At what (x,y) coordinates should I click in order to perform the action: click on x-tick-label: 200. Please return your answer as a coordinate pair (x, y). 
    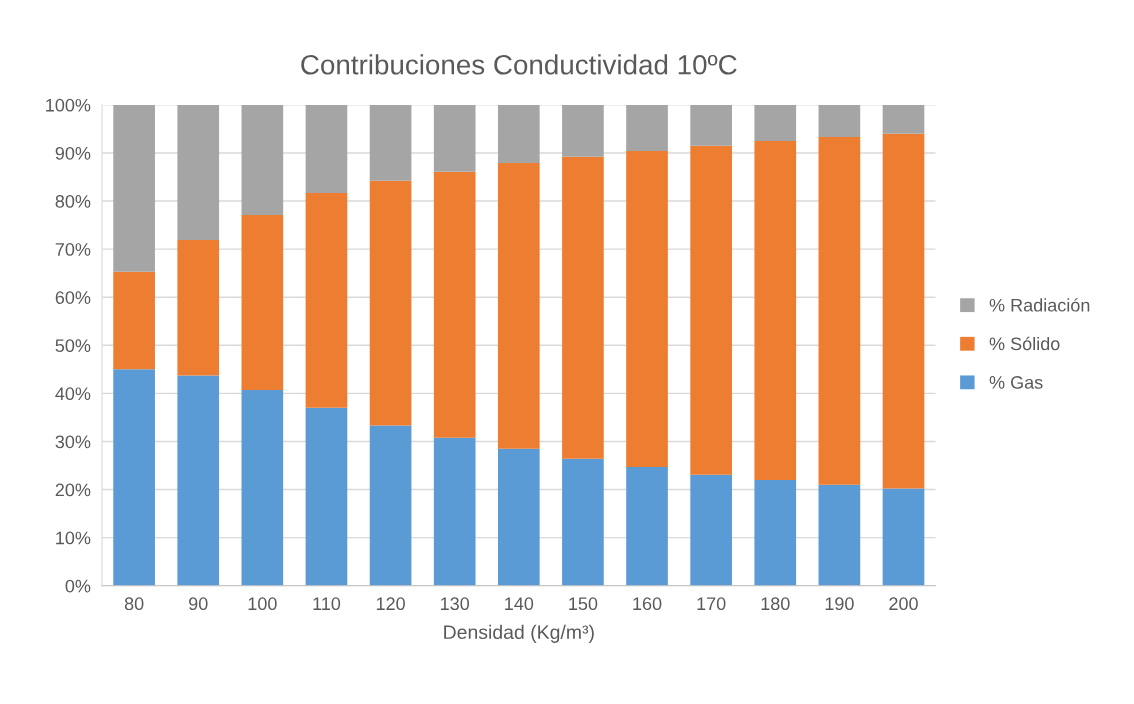
    Looking at the image, I should click on (903, 604).